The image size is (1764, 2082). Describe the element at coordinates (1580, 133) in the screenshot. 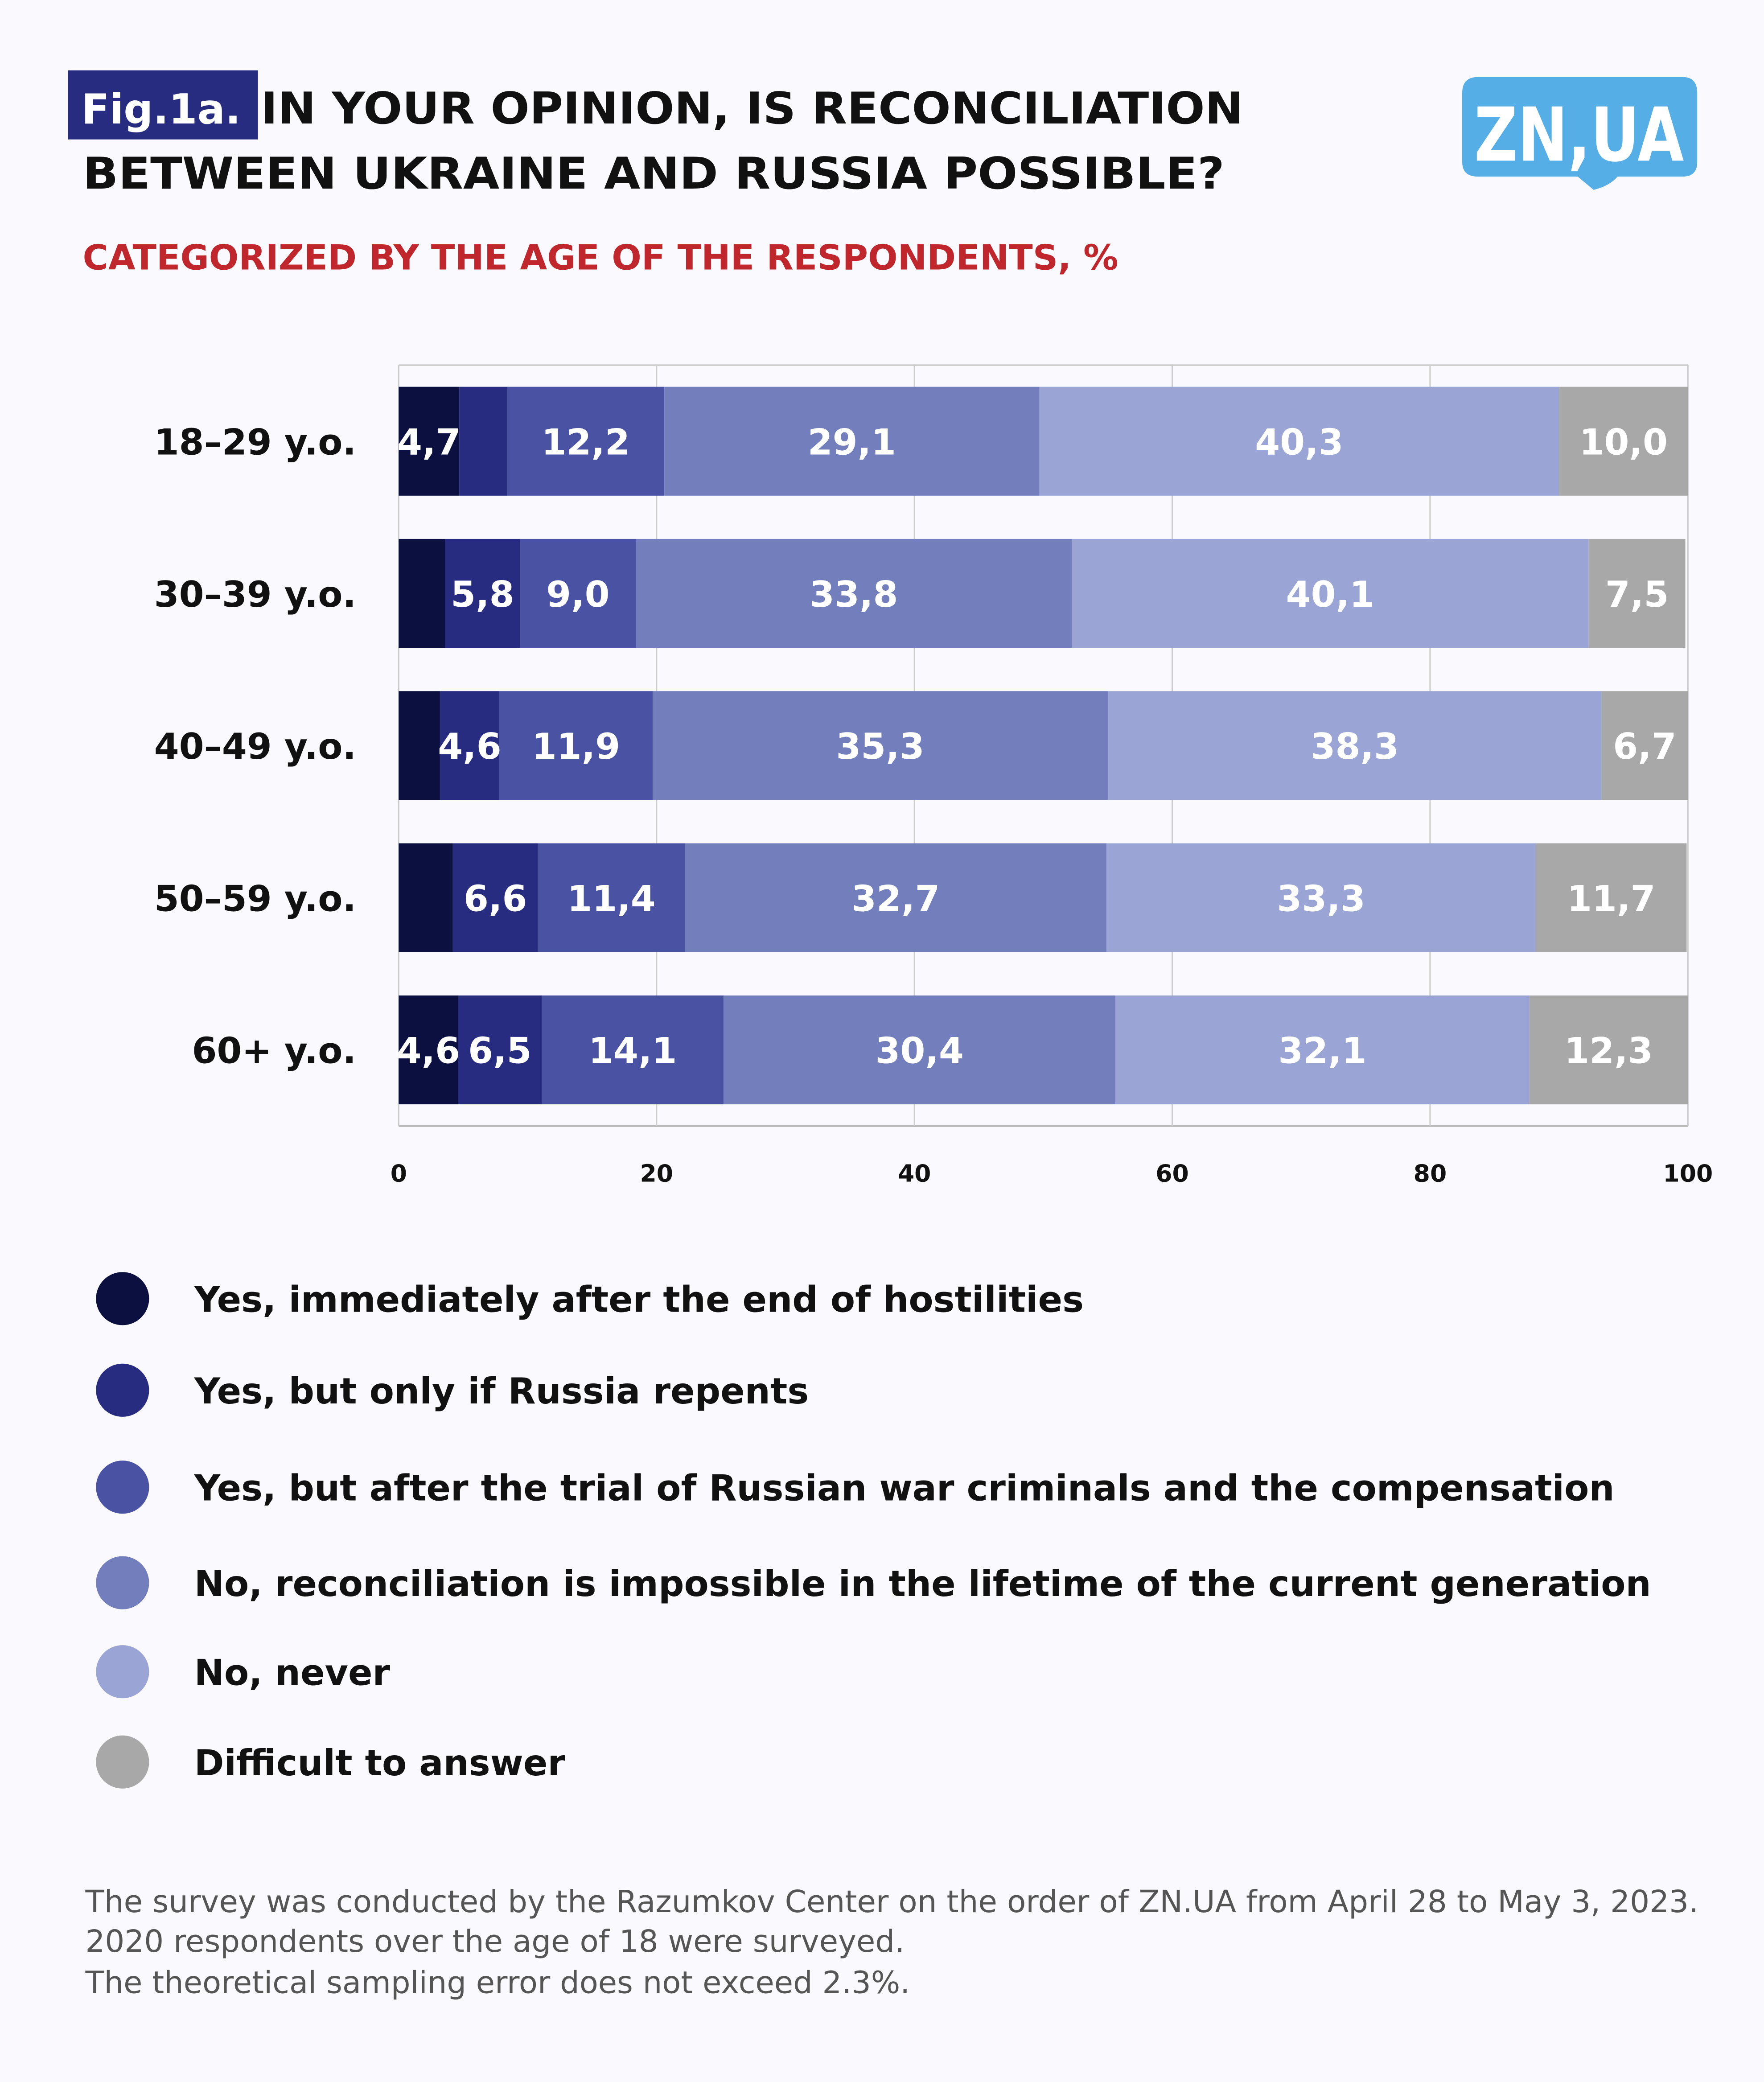

I see `zn-ua-logo: ZN,UA` at that location.